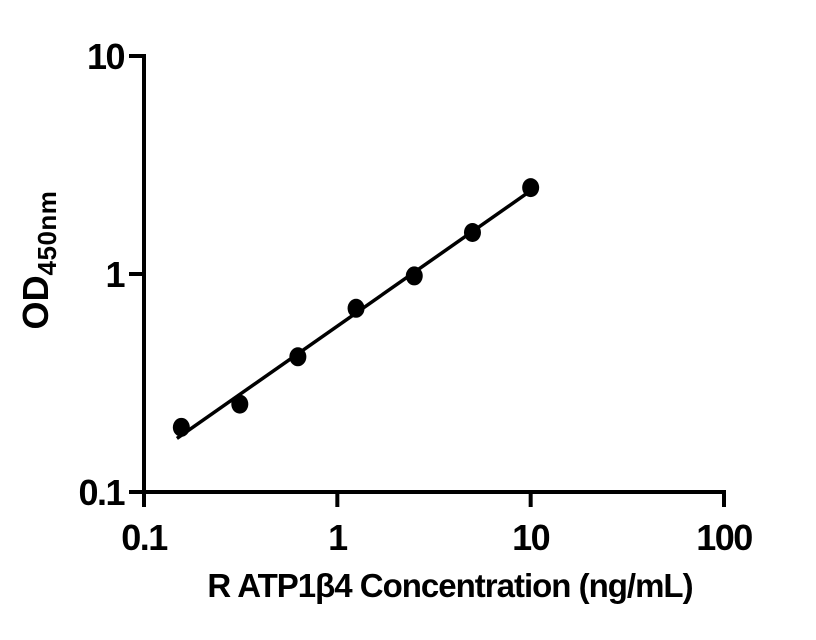  I want to click on y-tick-label: 1, so click(115, 274).